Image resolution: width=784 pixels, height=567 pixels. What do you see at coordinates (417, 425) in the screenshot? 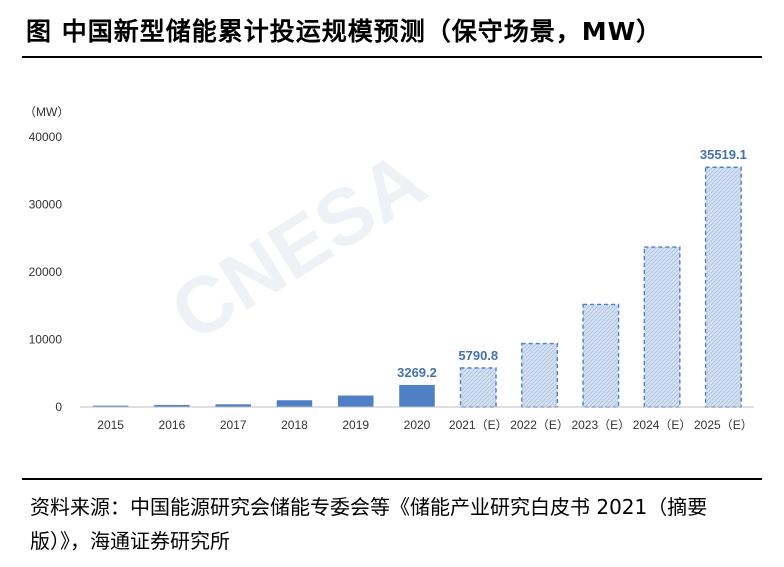
I see `x-tick-label: 2020` at bounding box center [417, 425].